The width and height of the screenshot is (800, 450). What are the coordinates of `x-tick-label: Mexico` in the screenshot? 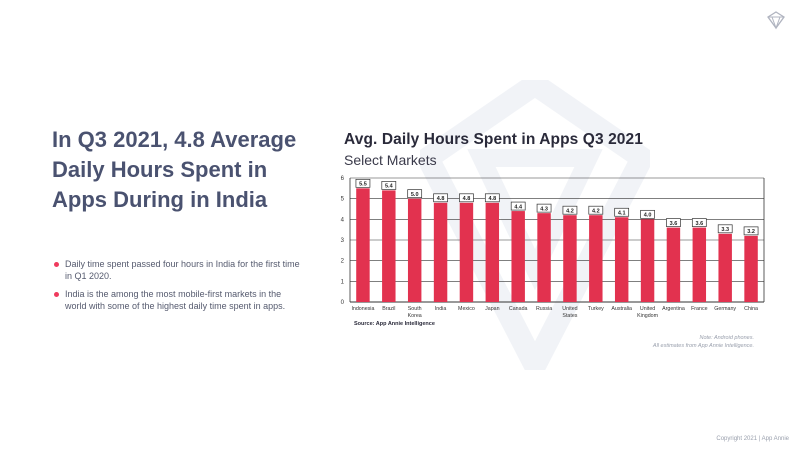 It's located at (466, 309).